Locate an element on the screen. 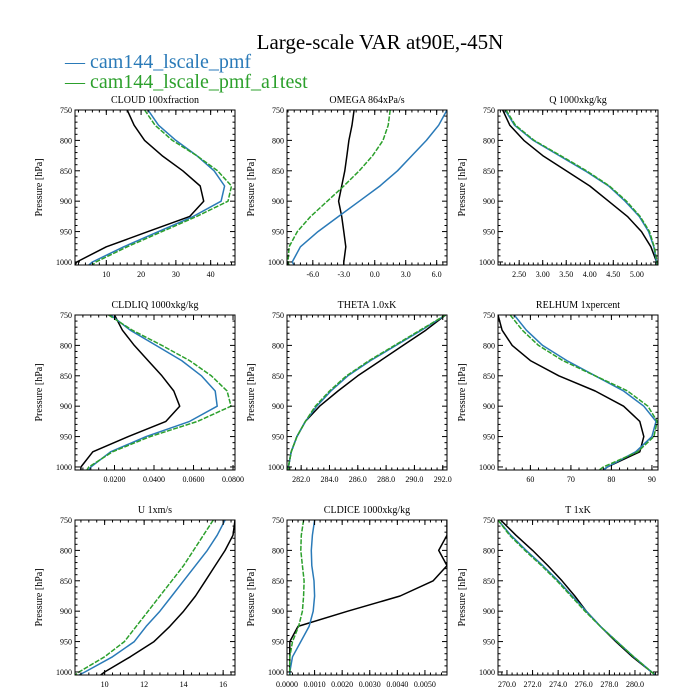 This screenshot has height=700, width=700. x-tick-label: 278.0 is located at coordinates (609, 684).